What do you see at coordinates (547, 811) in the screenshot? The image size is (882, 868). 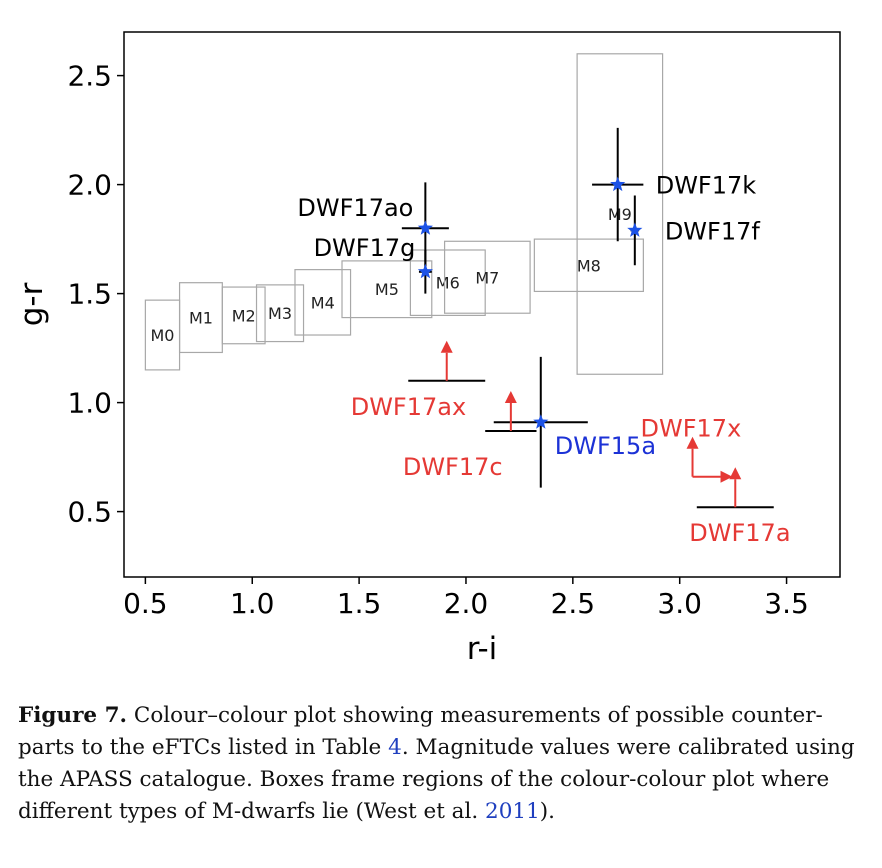 I see `caption-text-3: ).` at bounding box center [547, 811].